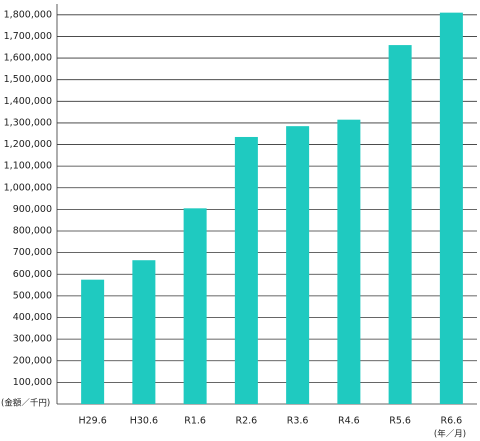 The height and width of the screenshot is (441, 480). I want to click on y-tick-label: 900,000, so click(32, 209).